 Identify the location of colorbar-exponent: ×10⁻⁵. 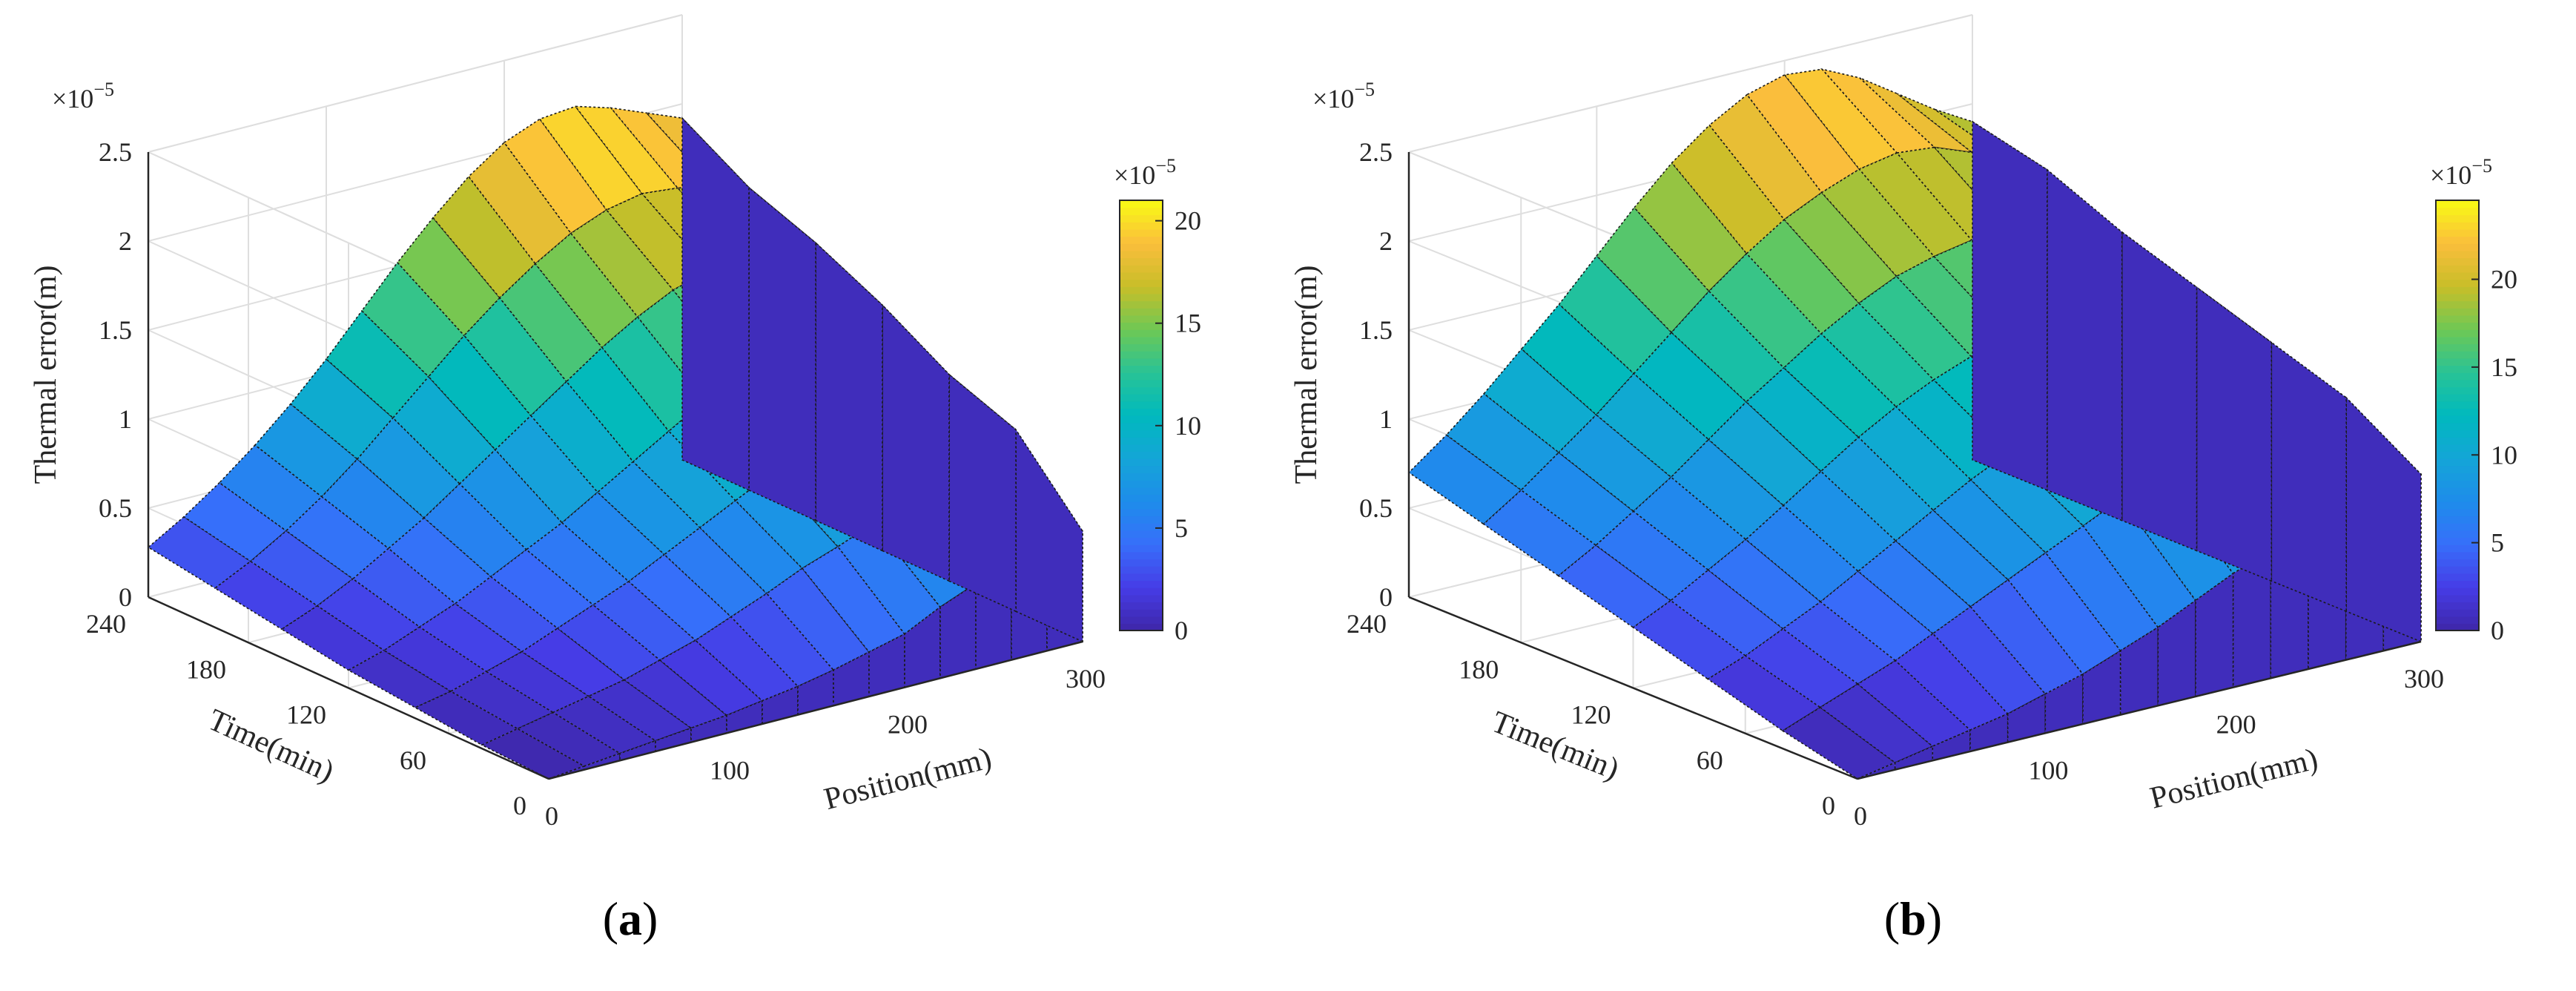
(1145, 172).